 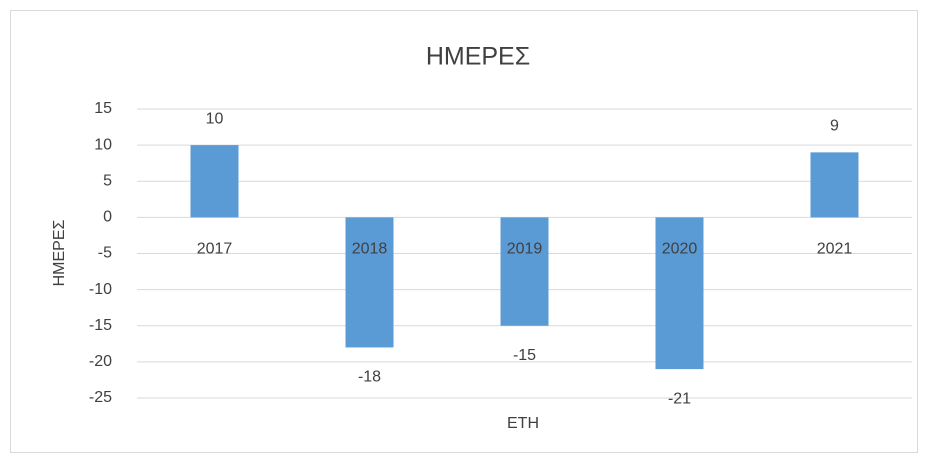 I want to click on x-axis-title: ΕΤΗ, so click(x=523, y=423).